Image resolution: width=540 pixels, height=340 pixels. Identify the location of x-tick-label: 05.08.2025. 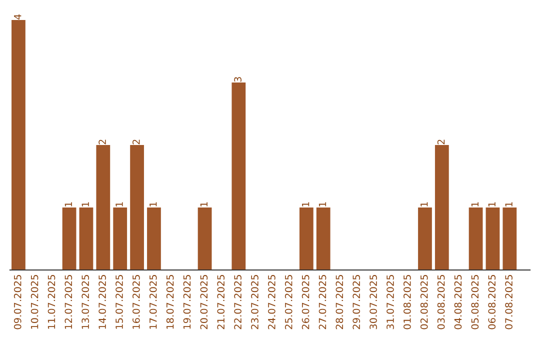
(475, 302).